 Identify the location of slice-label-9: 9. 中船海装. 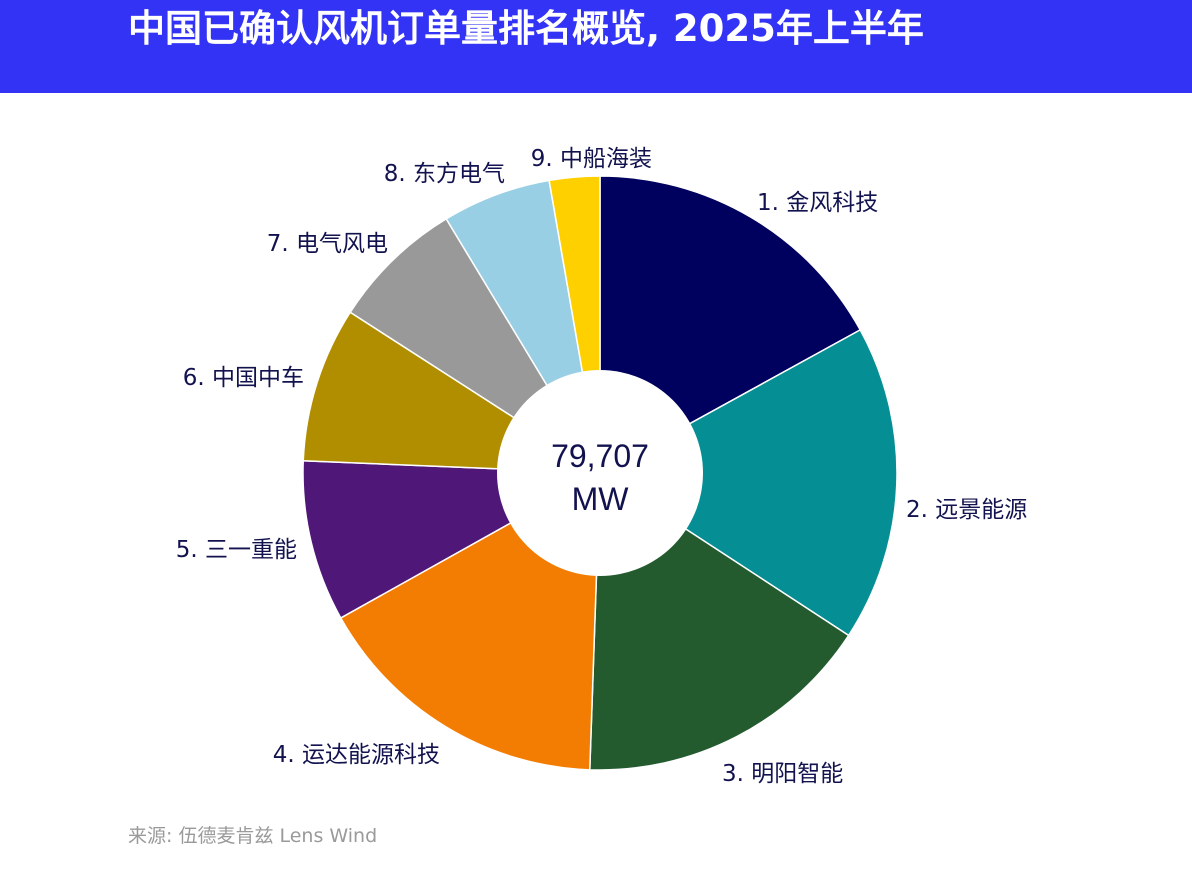
(591, 159).